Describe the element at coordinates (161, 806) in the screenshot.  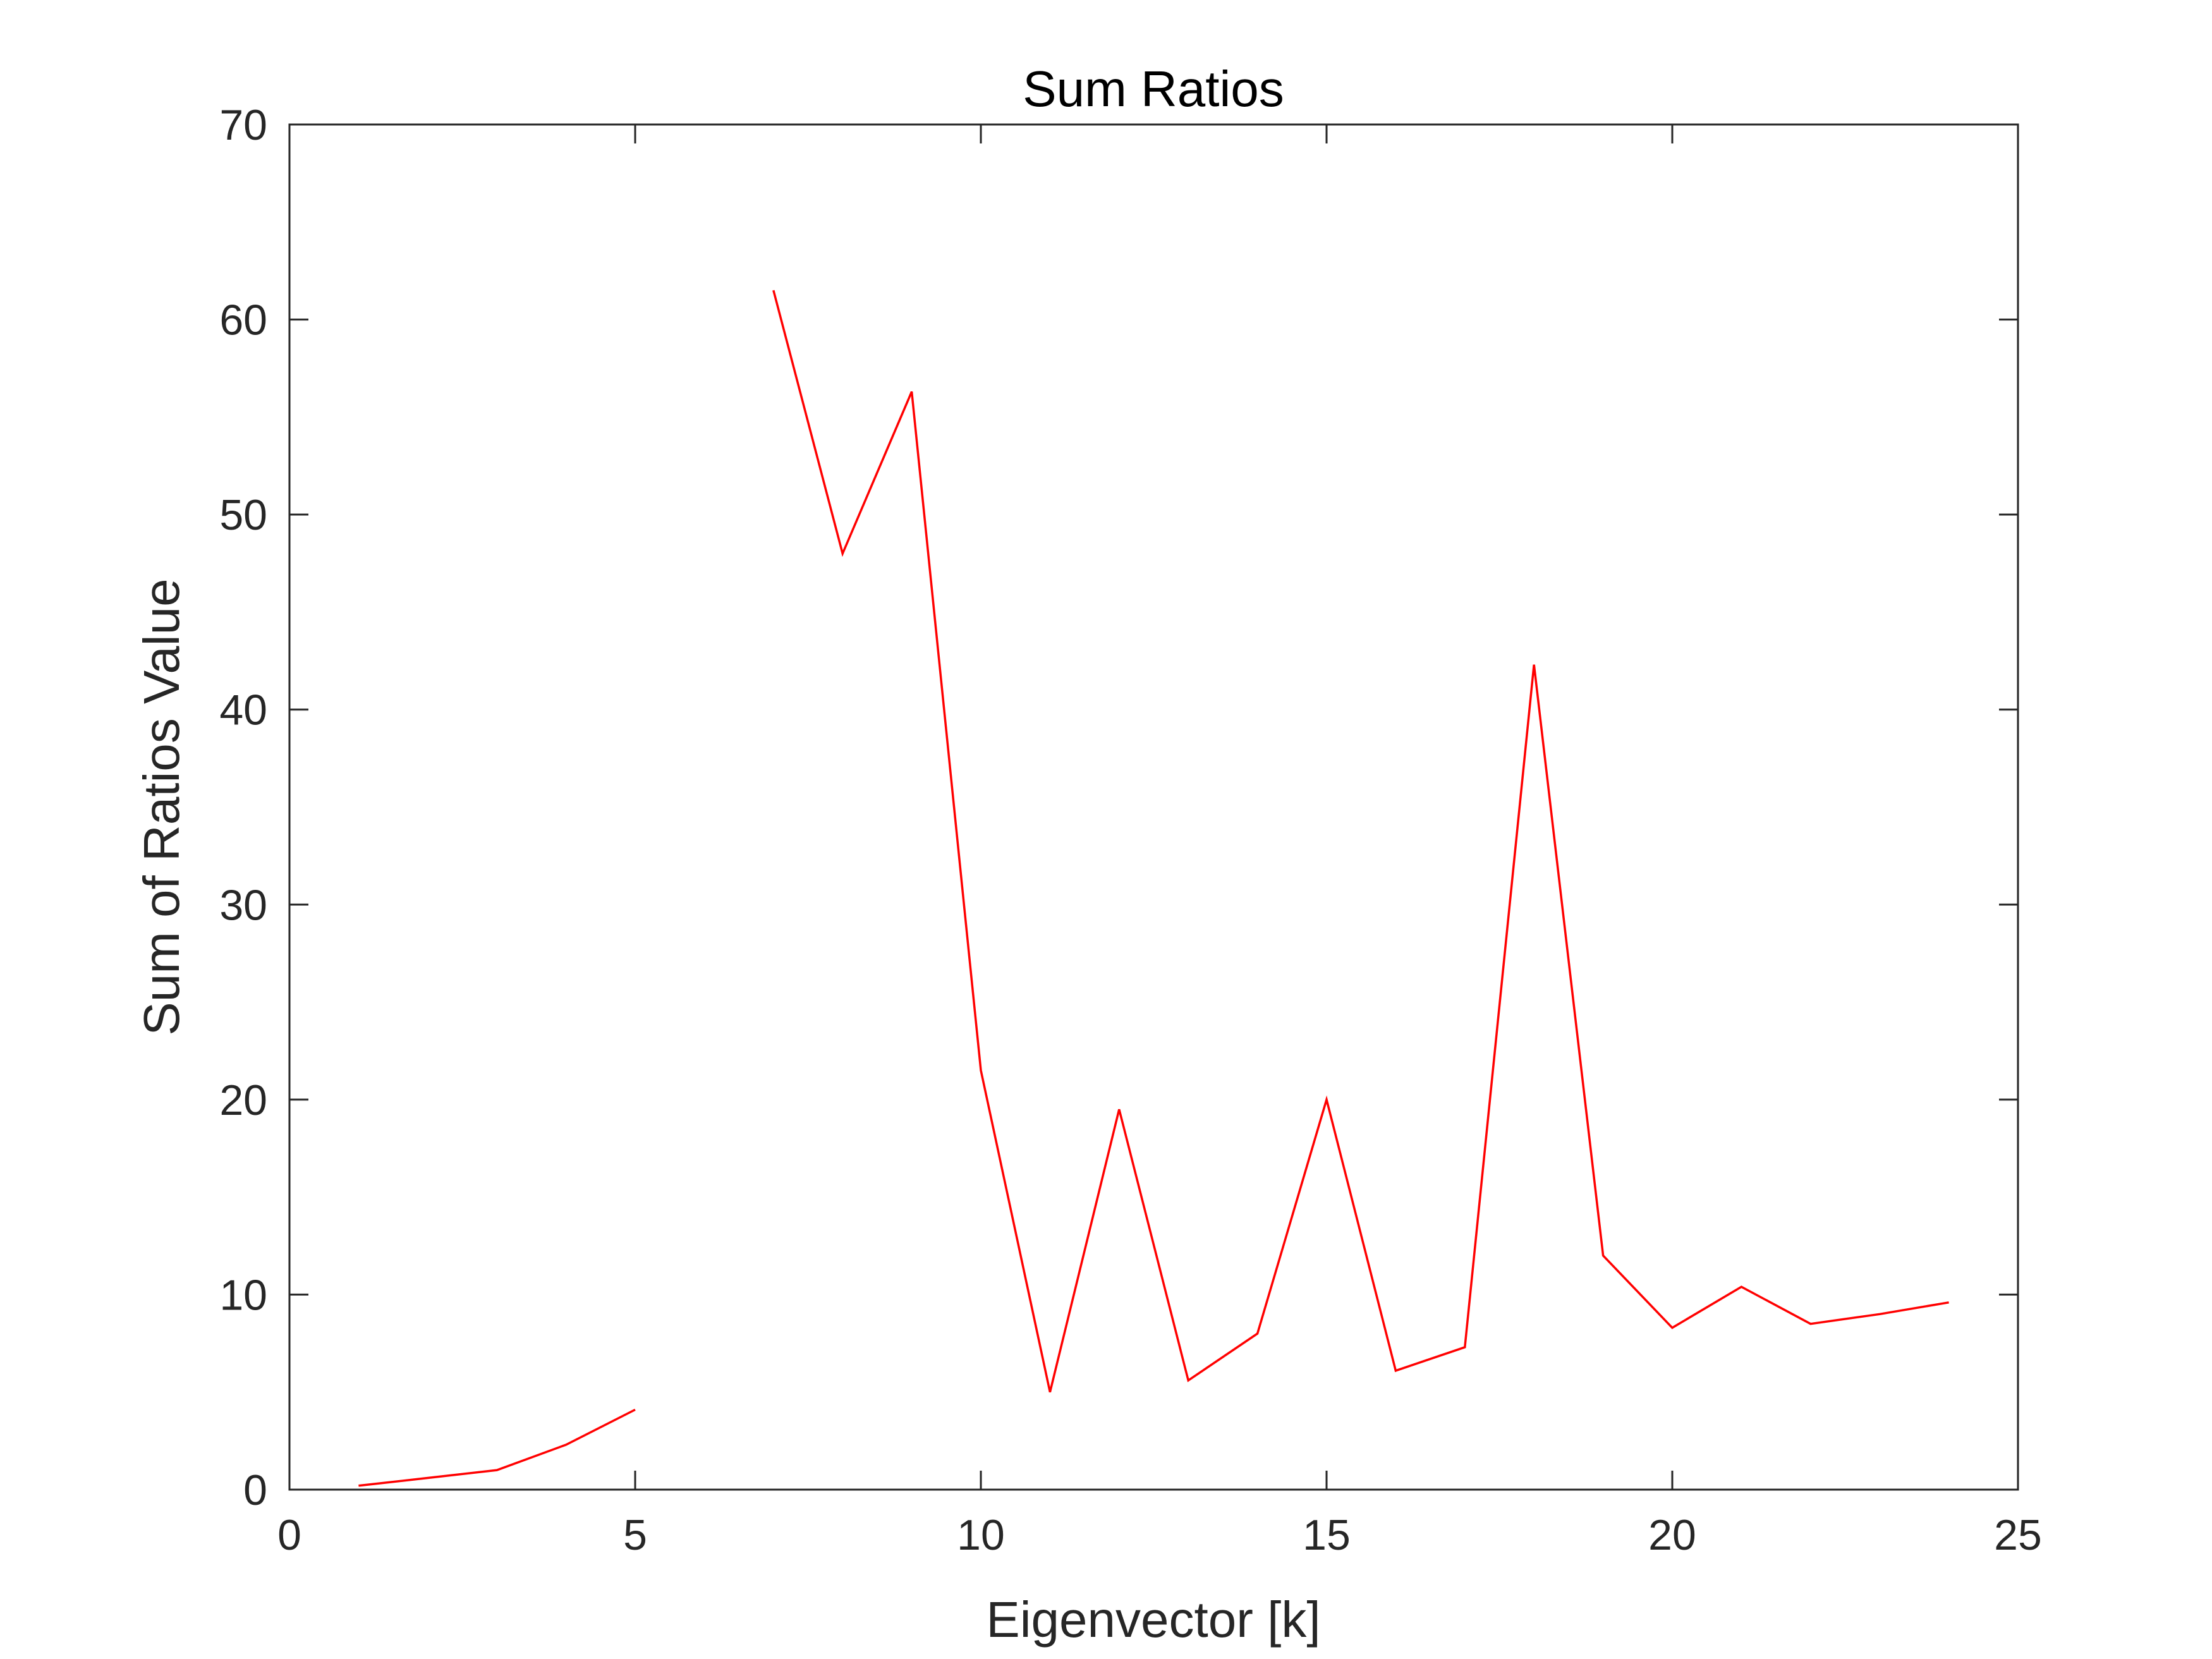
I see `y-axis-label: Sum of Ratios Value` at that location.